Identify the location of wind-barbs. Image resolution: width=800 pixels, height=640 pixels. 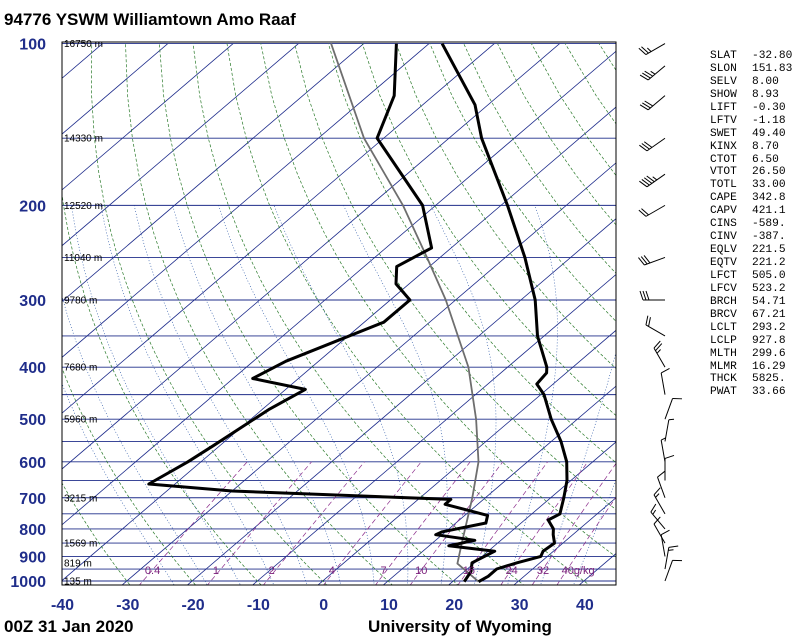
(660, 312).